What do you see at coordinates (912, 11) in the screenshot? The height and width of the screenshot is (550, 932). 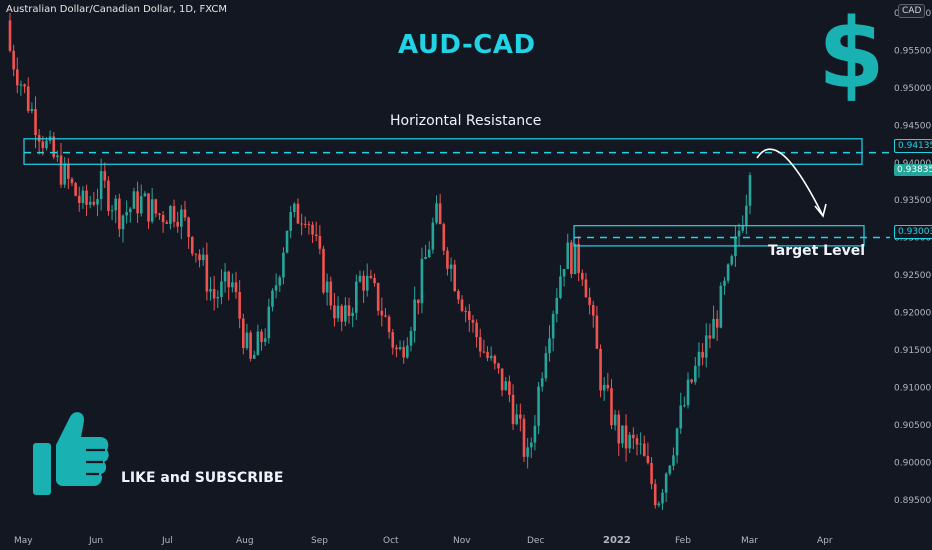 I see `currency-badge: CAD` at bounding box center [912, 11].